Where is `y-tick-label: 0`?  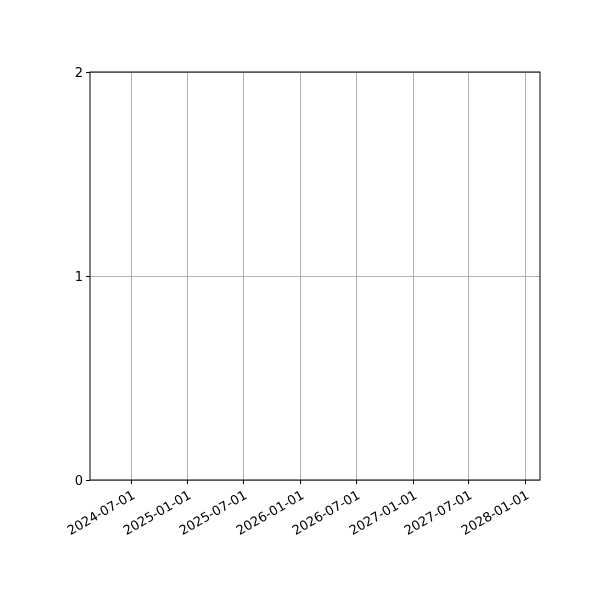 y-tick-label: 0 is located at coordinates (79, 481).